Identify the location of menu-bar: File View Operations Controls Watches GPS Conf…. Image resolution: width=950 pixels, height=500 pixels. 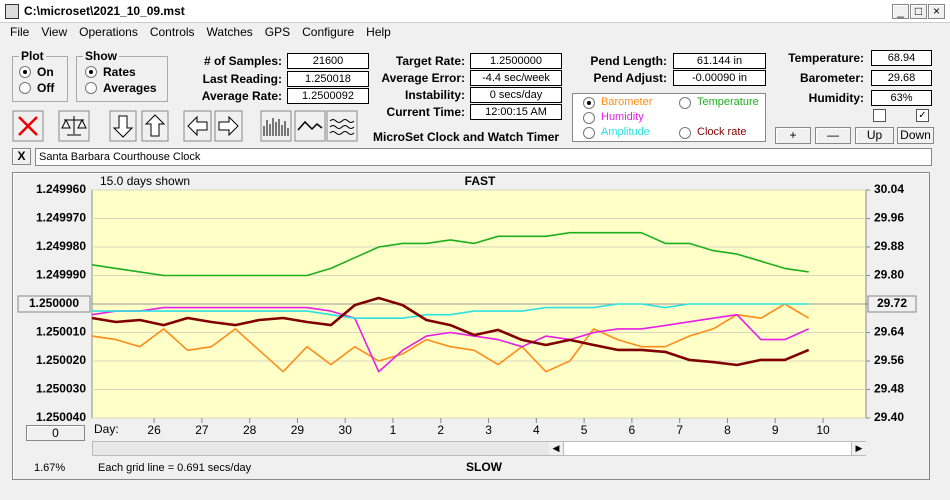
(197, 32).